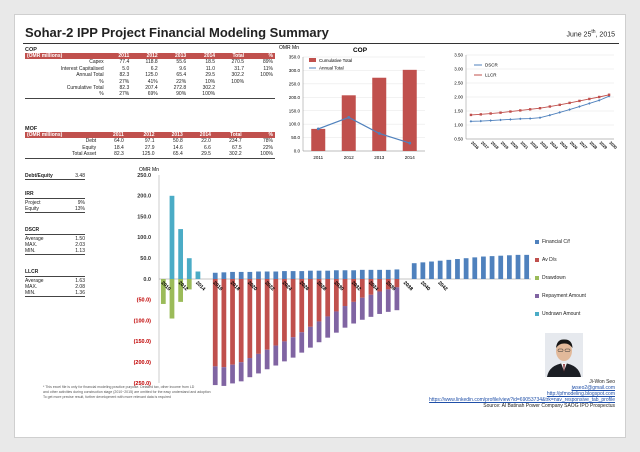 The height and width of the screenshot is (452, 640). I want to click on table-cell: 100%, so click(203, 95).